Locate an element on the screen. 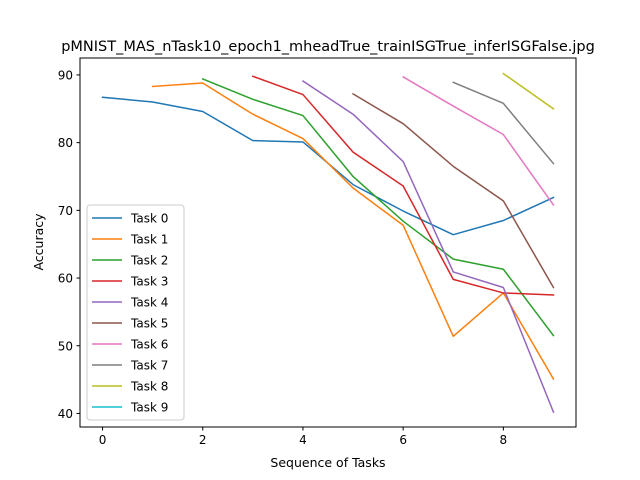  x-axis-label: Sequence of Tasks is located at coordinates (327, 462).